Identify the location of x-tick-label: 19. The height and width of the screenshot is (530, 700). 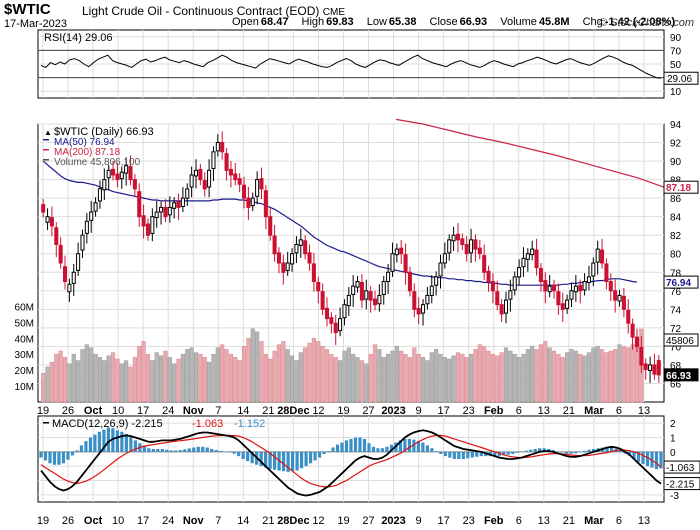
(43, 521).